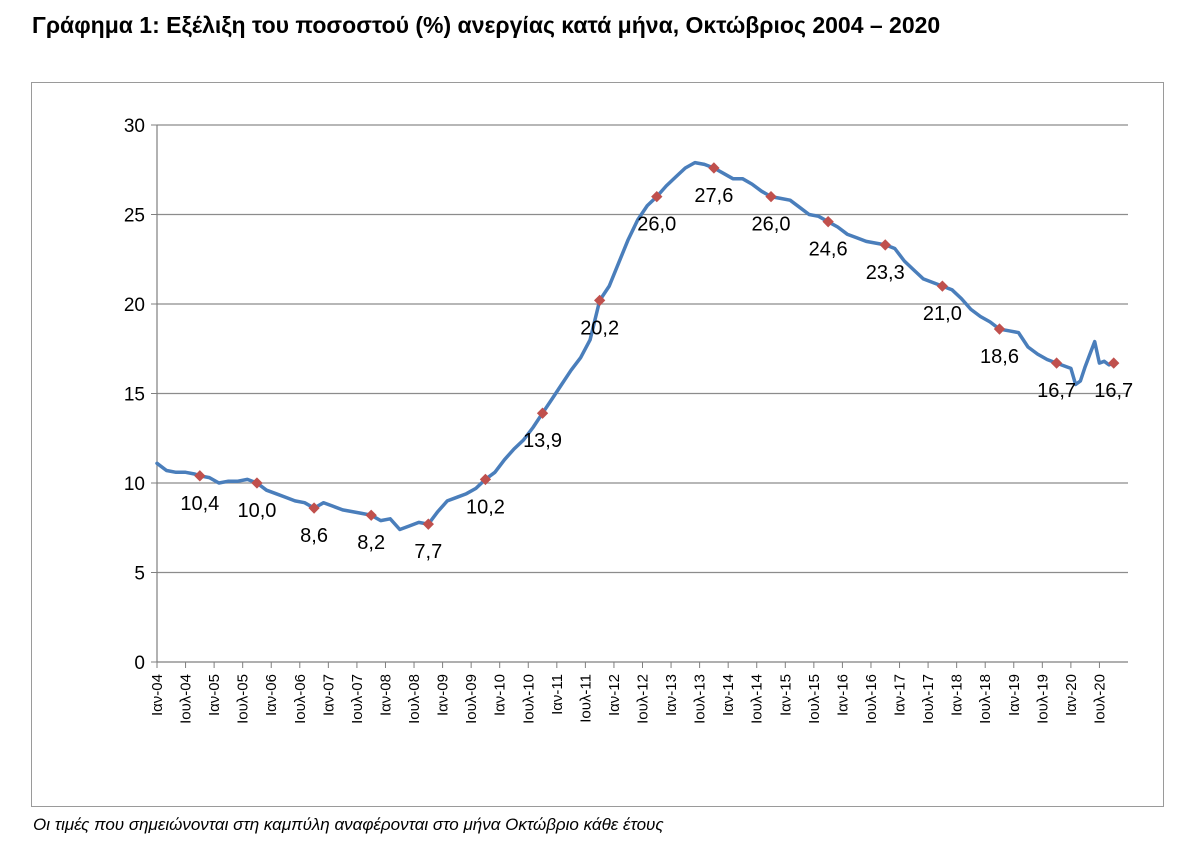 The width and height of the screenshot is (1195, 861). Describe the element at coordinates (528, 699) in the screenshot. I see `x-tick-label: Ιουλ-10` at that location.